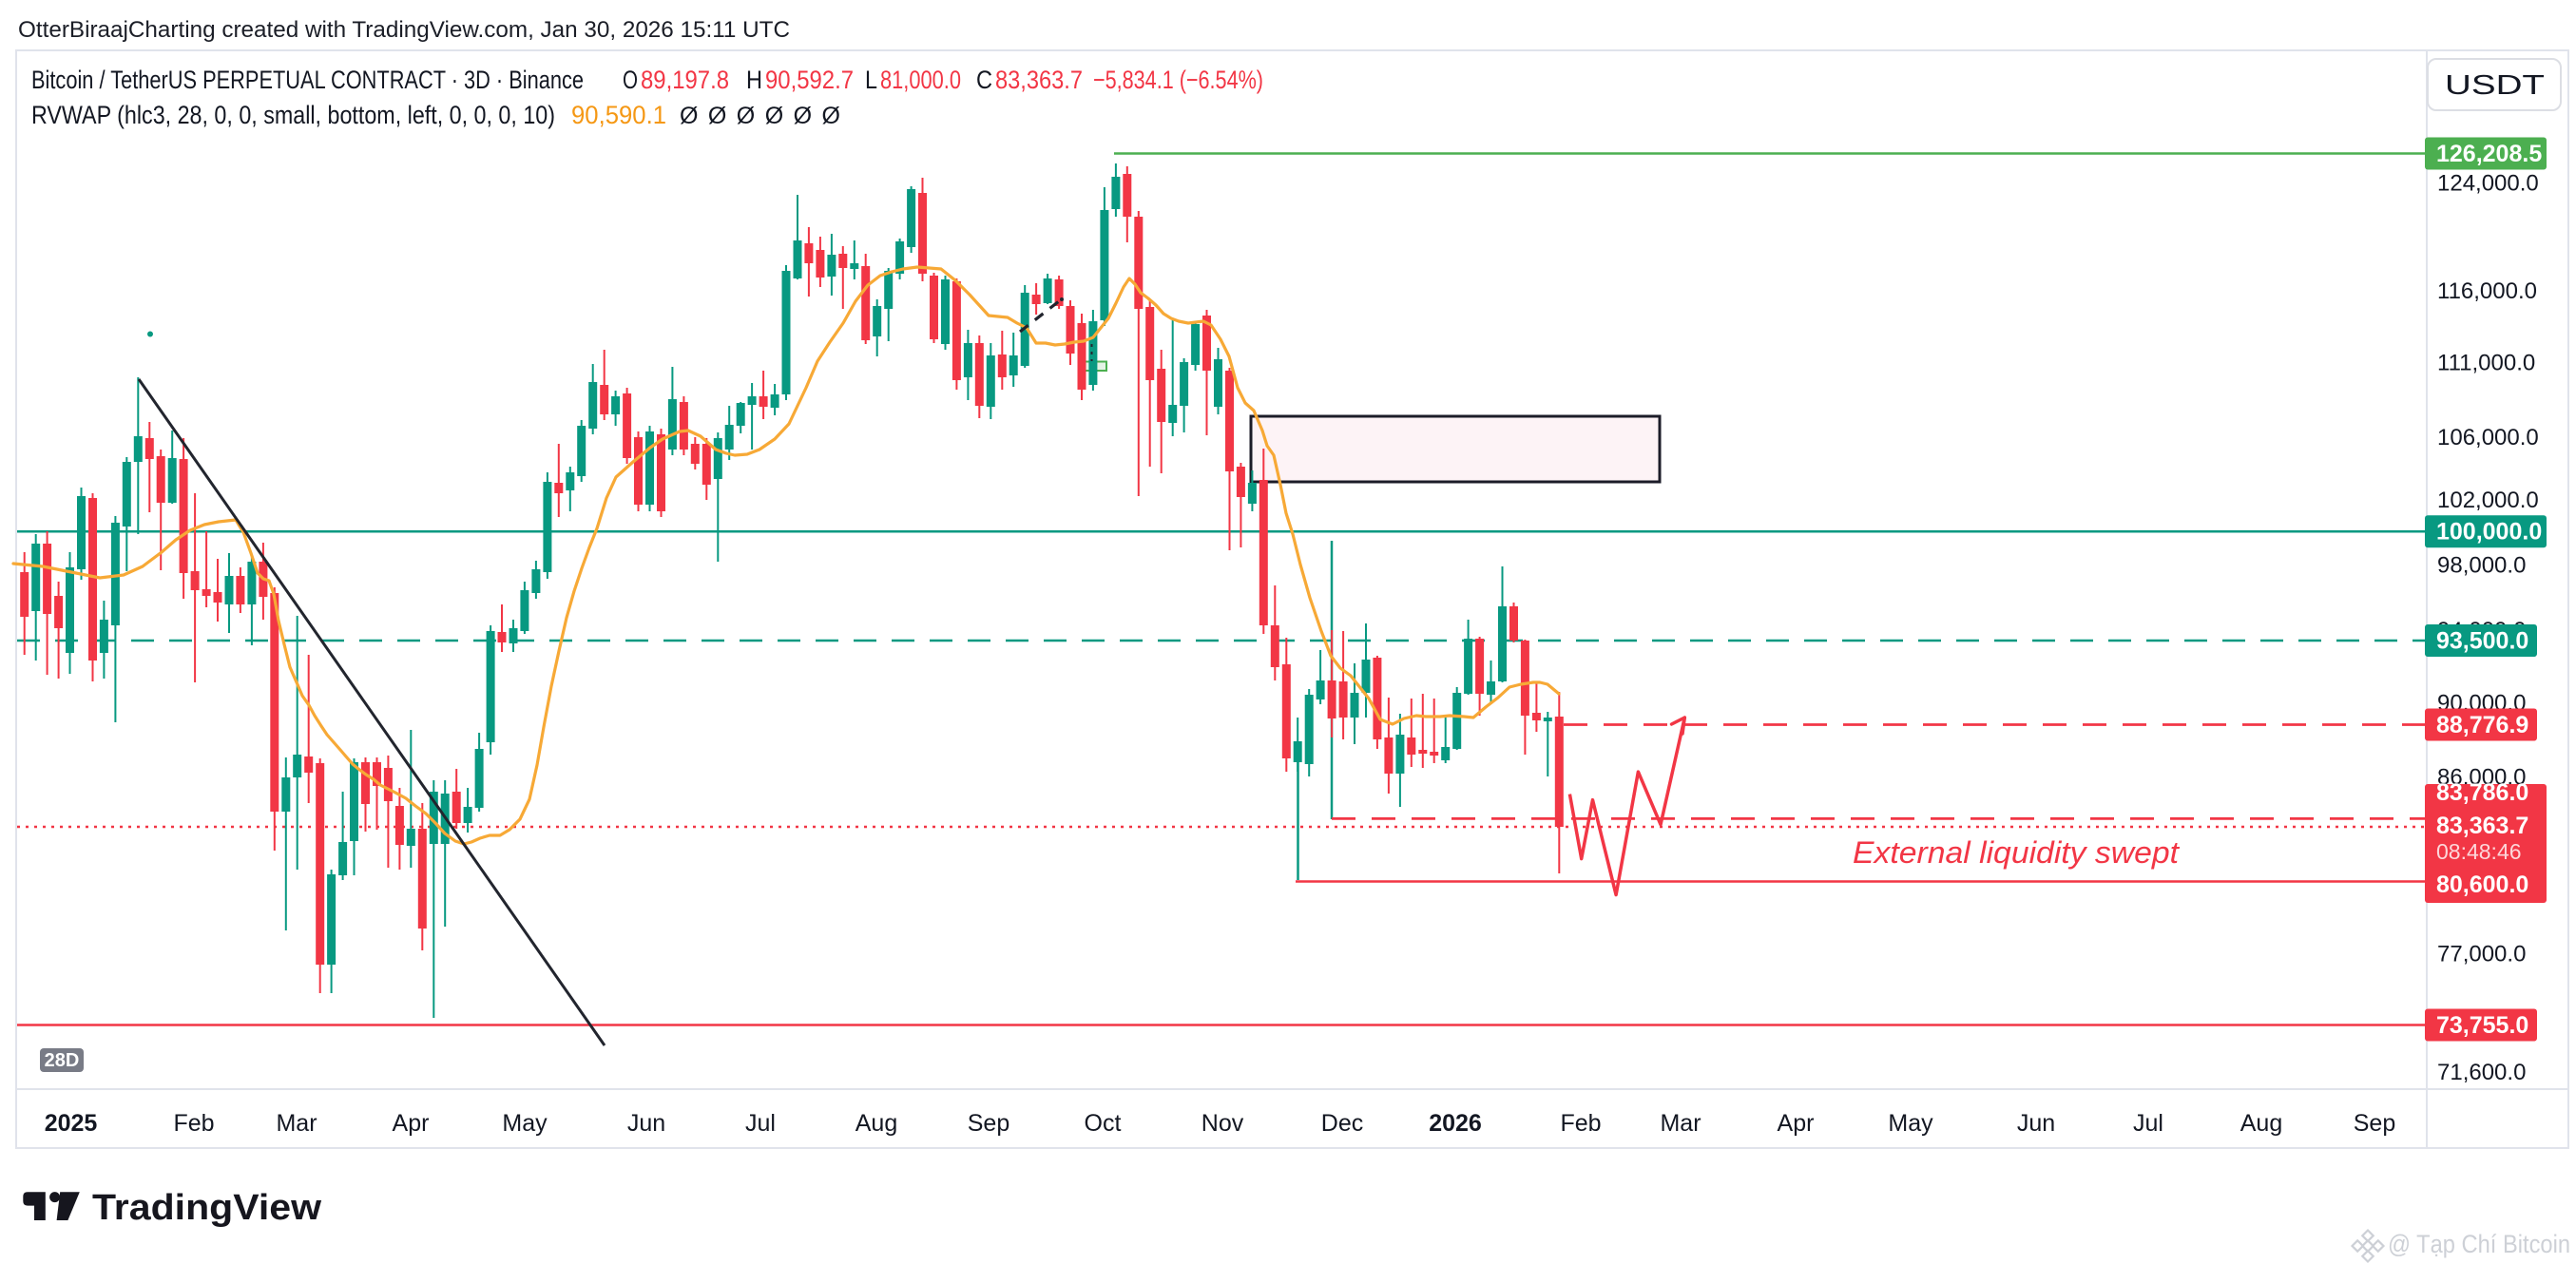  I want to click on svg-text: 106,000.0, so click(2488, 437).